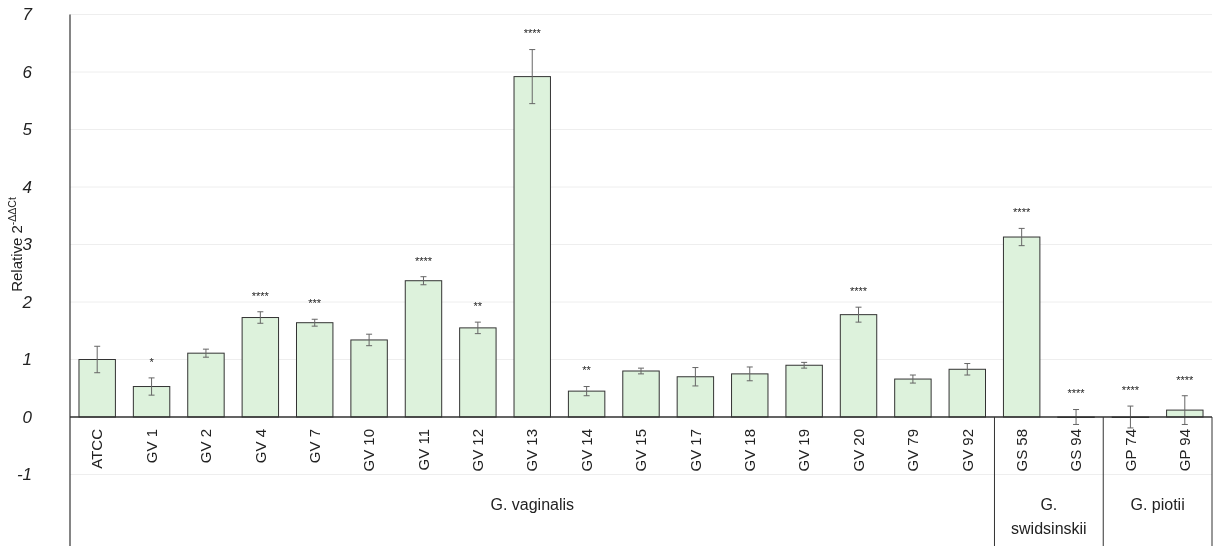  Describe the element at coordinates (27, 187) in the screenshot. I see `y-tick-label: 4` at that location.